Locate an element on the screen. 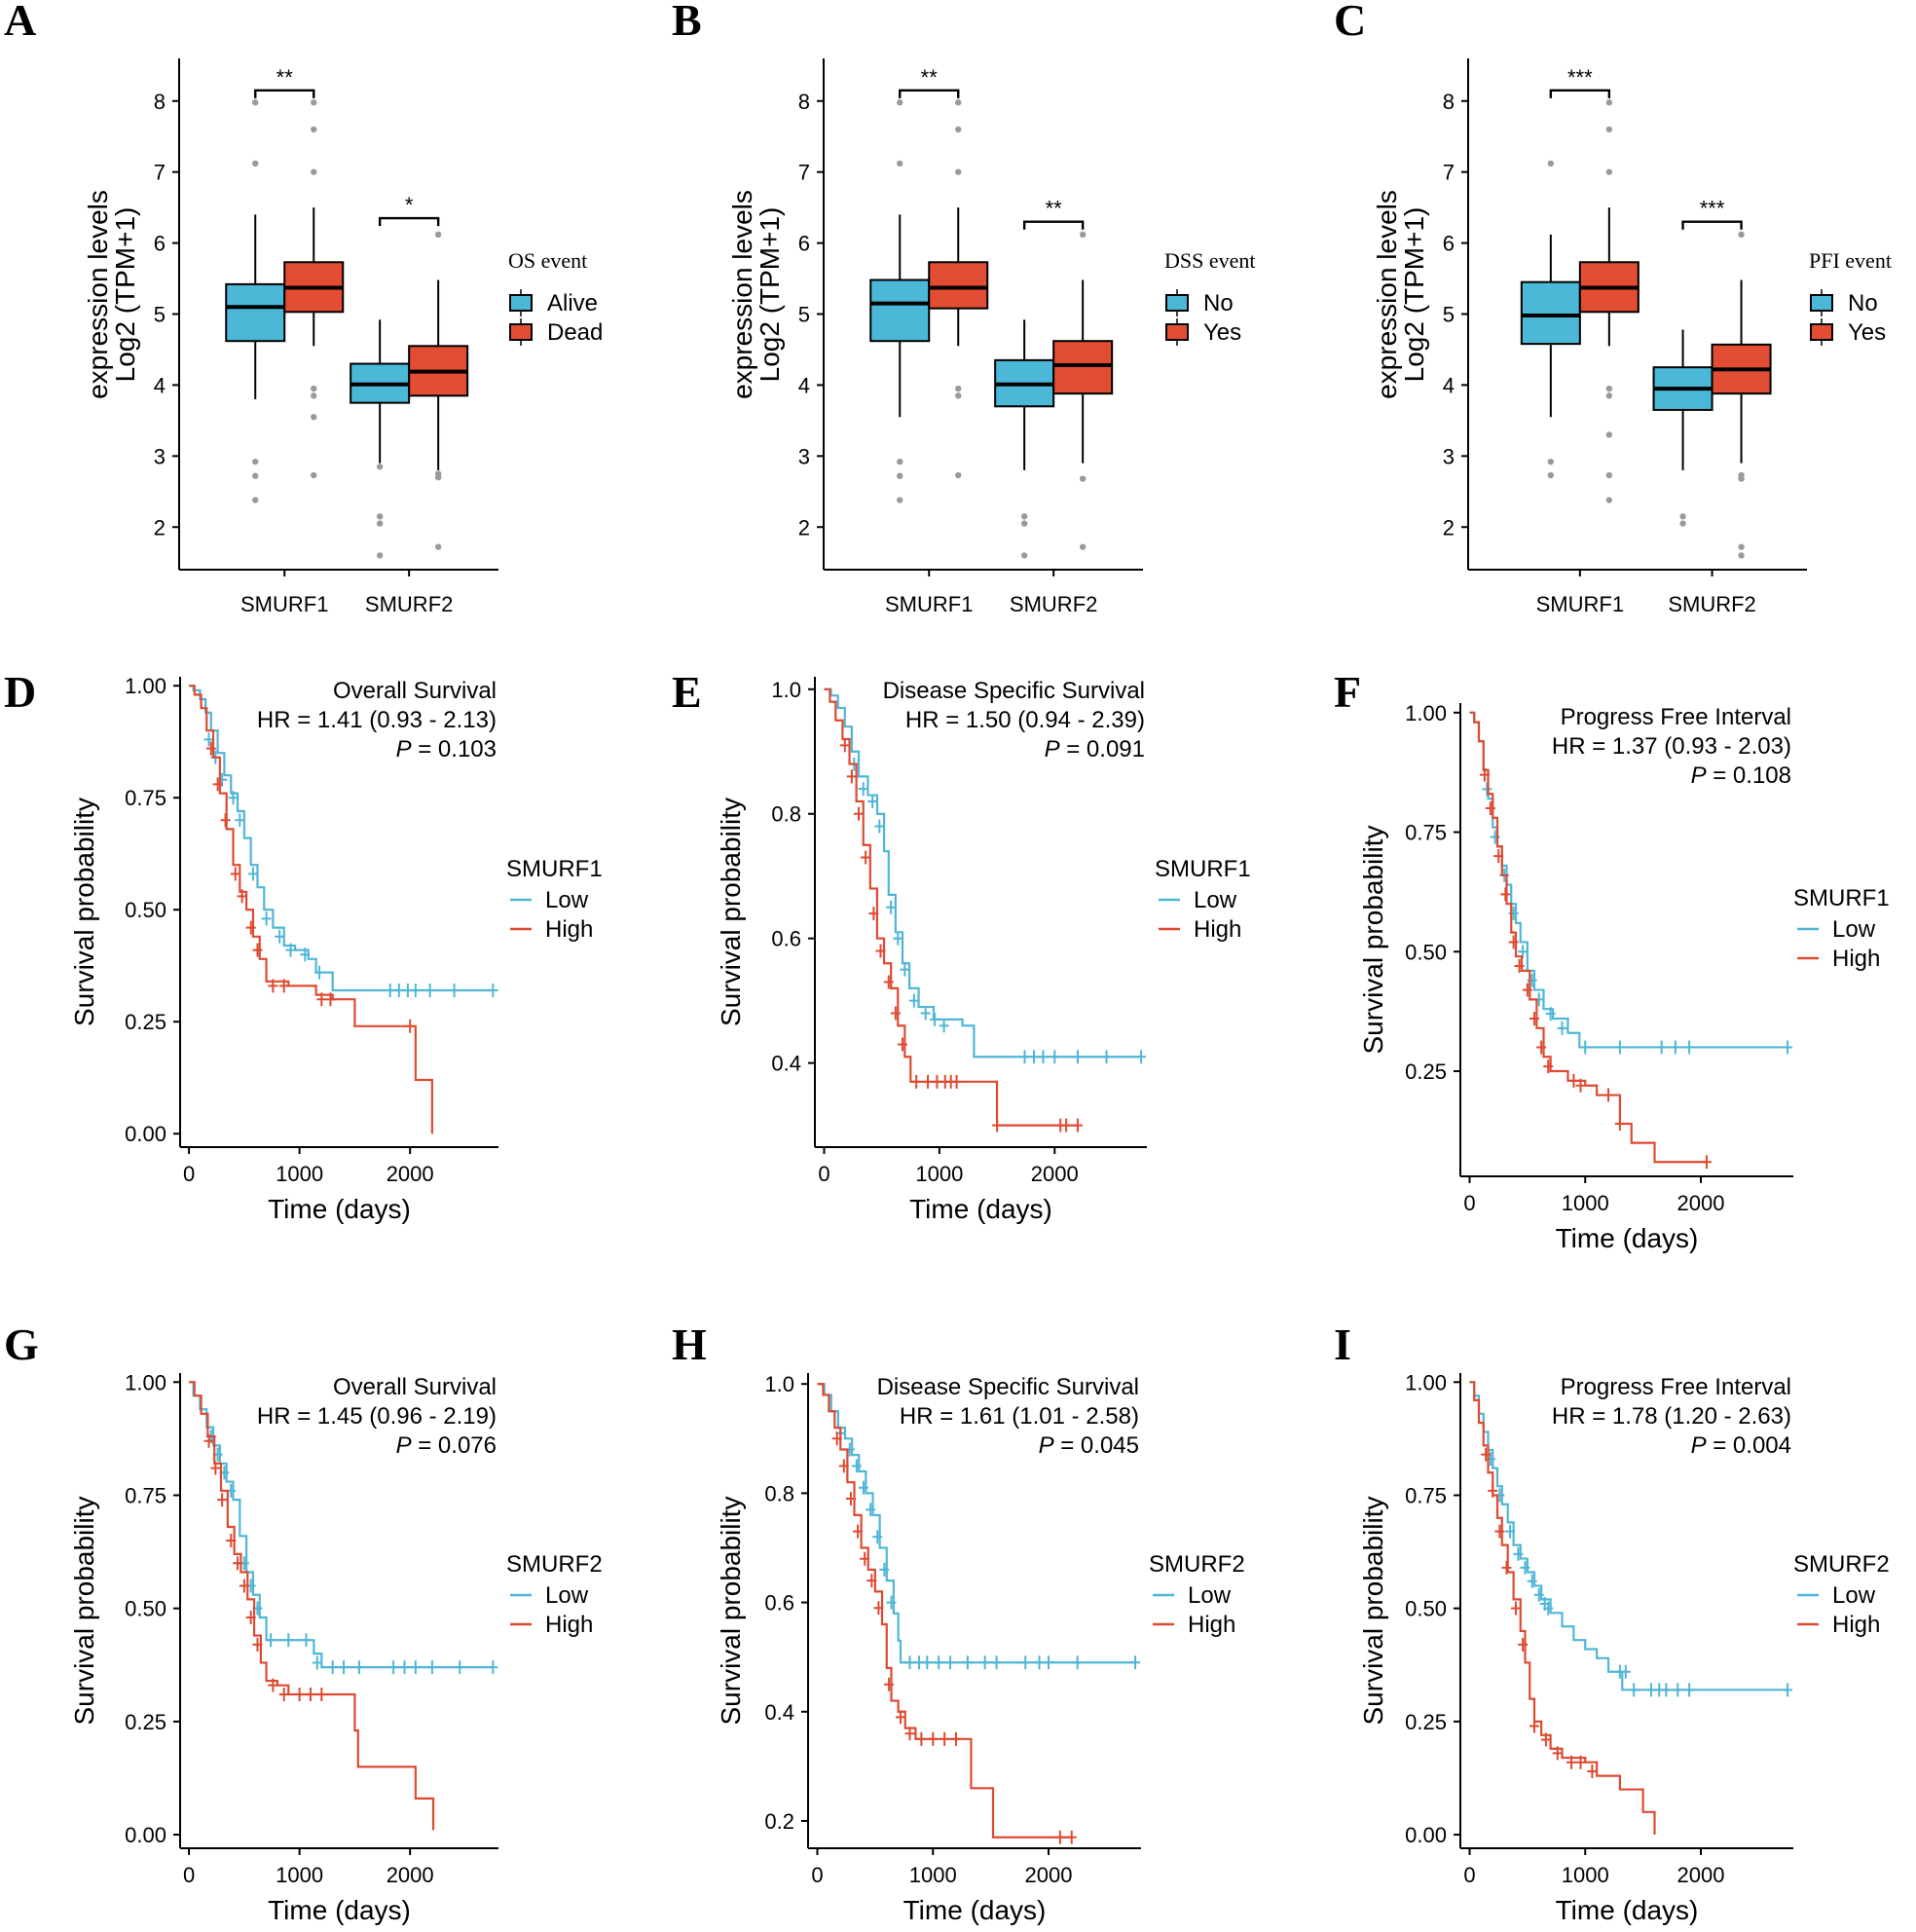 The width and height of the screenshot is (1916, 1932). y-tick-label: 0.75 is located at coordinates (146, 1495).